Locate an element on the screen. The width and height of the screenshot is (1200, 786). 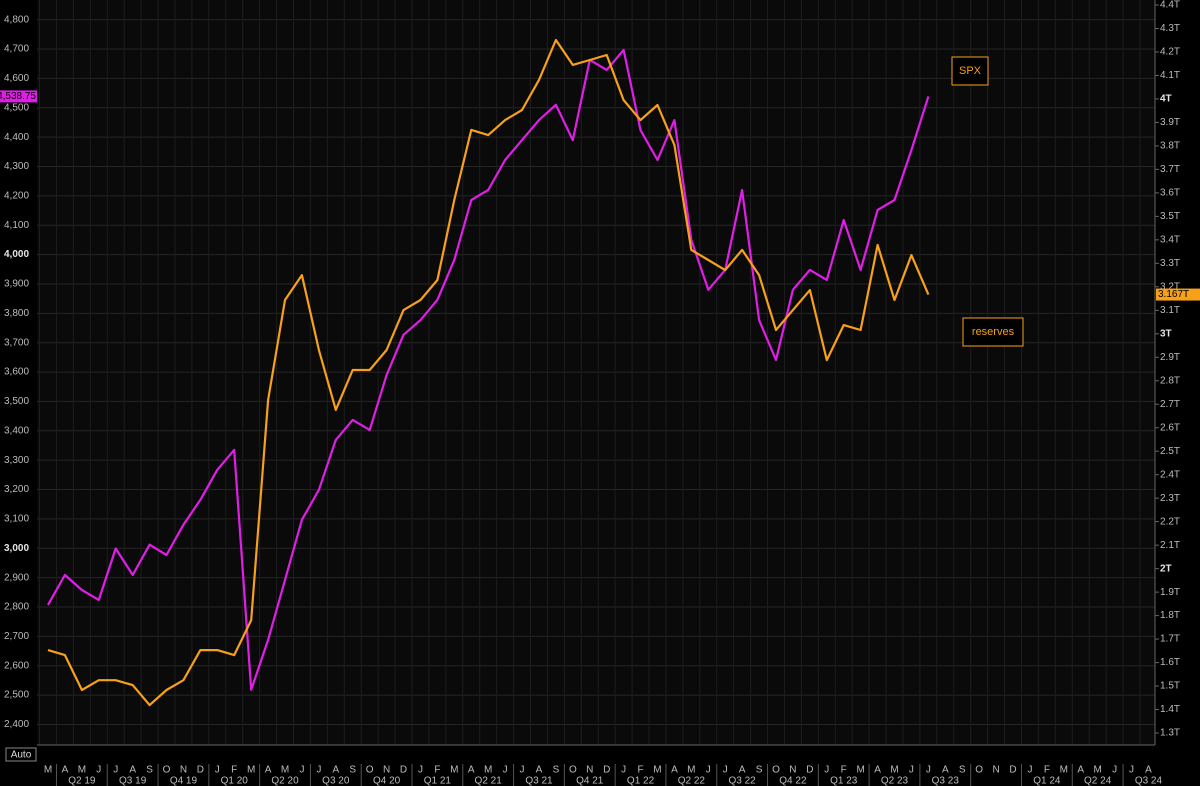
y2-tick-label: 2T is located at coordinates (1166, 568).